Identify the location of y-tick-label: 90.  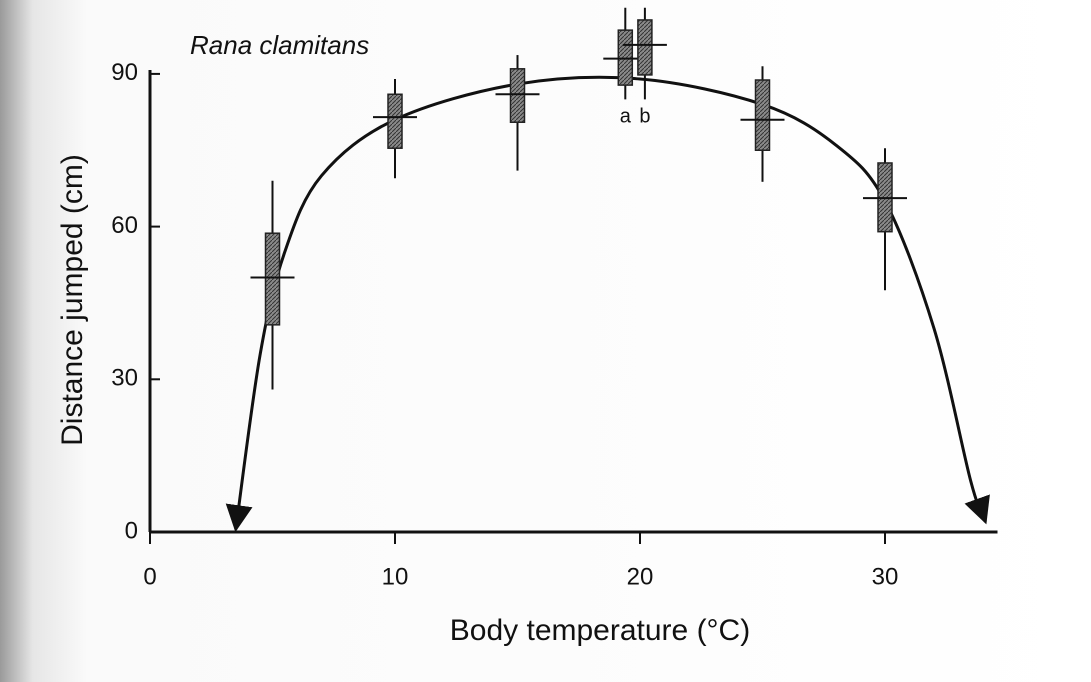
(124, 72).